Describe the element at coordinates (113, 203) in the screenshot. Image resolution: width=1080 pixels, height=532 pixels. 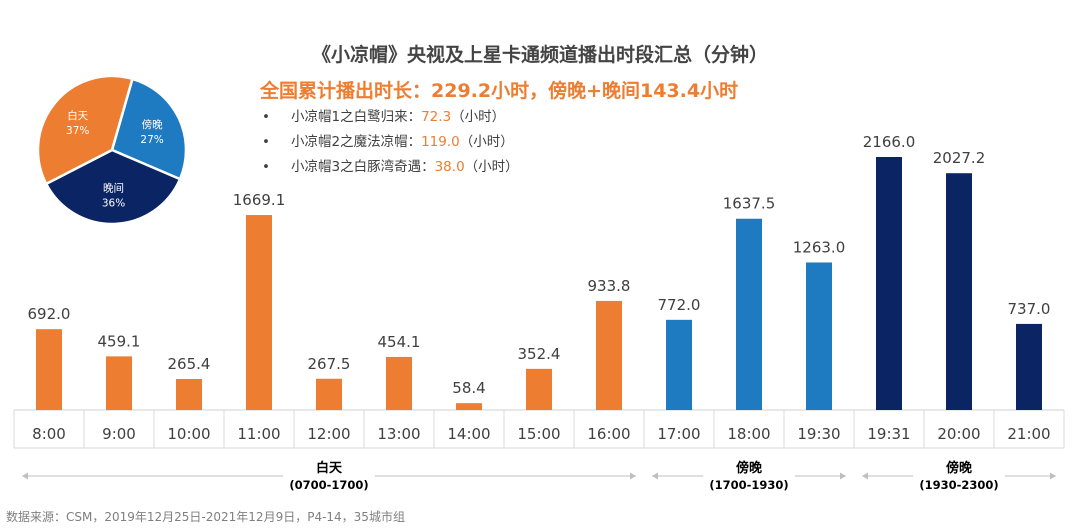
I see `pie-slice-percent: 36%` at that location.